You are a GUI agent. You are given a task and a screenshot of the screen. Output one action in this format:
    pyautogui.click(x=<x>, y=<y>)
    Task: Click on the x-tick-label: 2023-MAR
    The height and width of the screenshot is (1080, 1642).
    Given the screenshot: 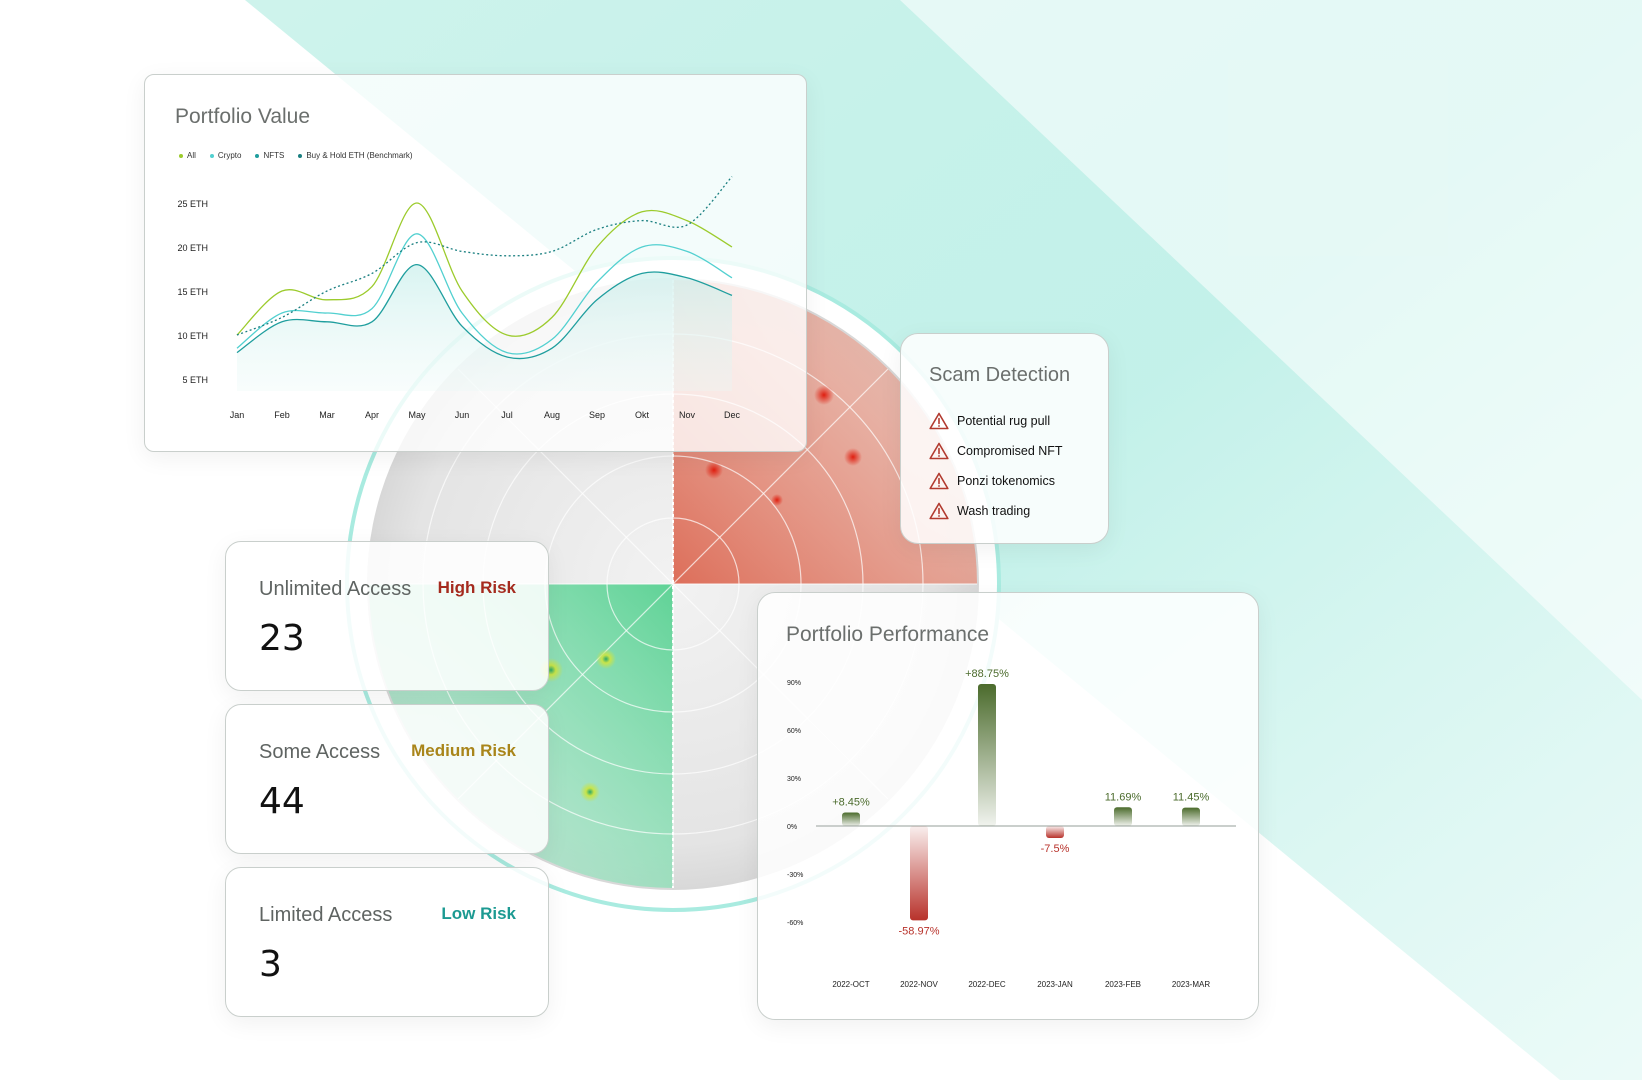 What is the action you would take?
    pyautogui.click(x=1191, y=984)
    